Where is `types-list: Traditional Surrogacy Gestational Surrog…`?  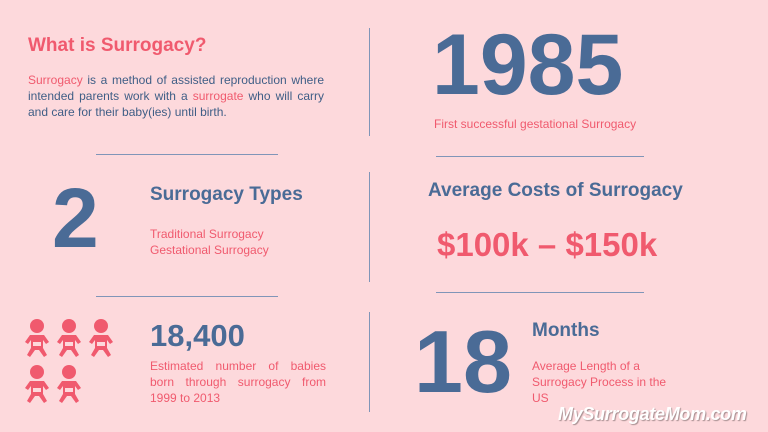
types-list: Traditional Surrogacy Gestational Surrog… is located at coordinates (209, 242).